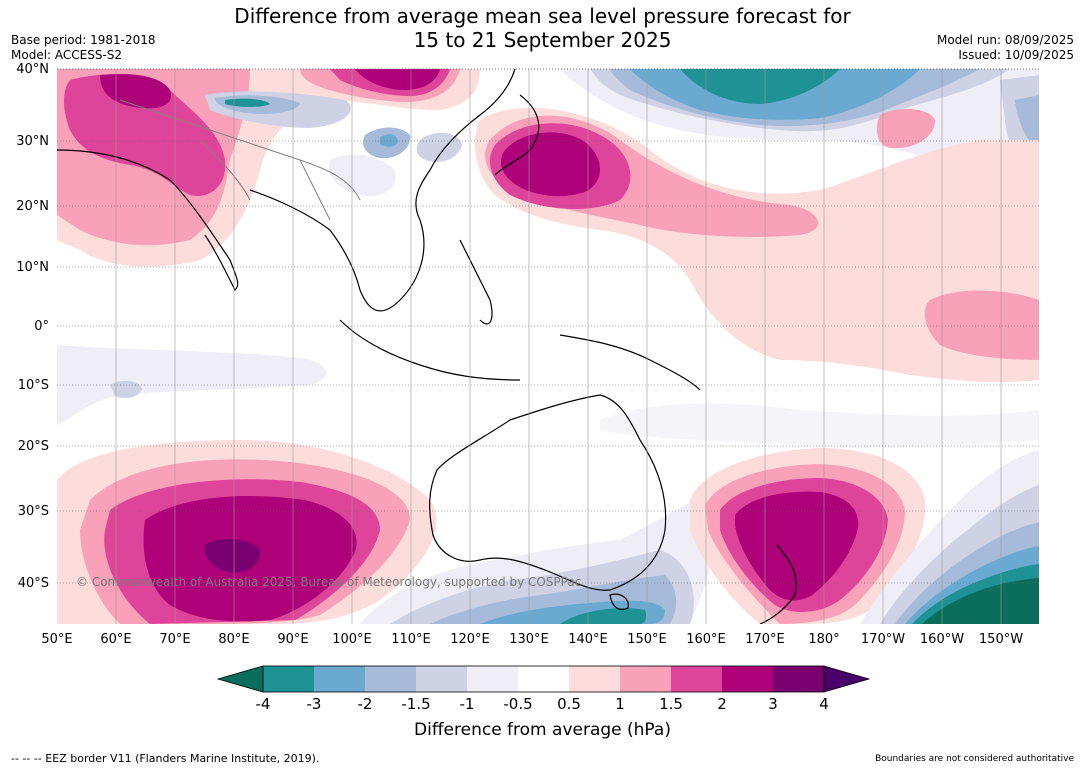  Describe the element at coordinates (765, 639) in the screenshot. I see `lon-label-170e: 170°E` at that location.